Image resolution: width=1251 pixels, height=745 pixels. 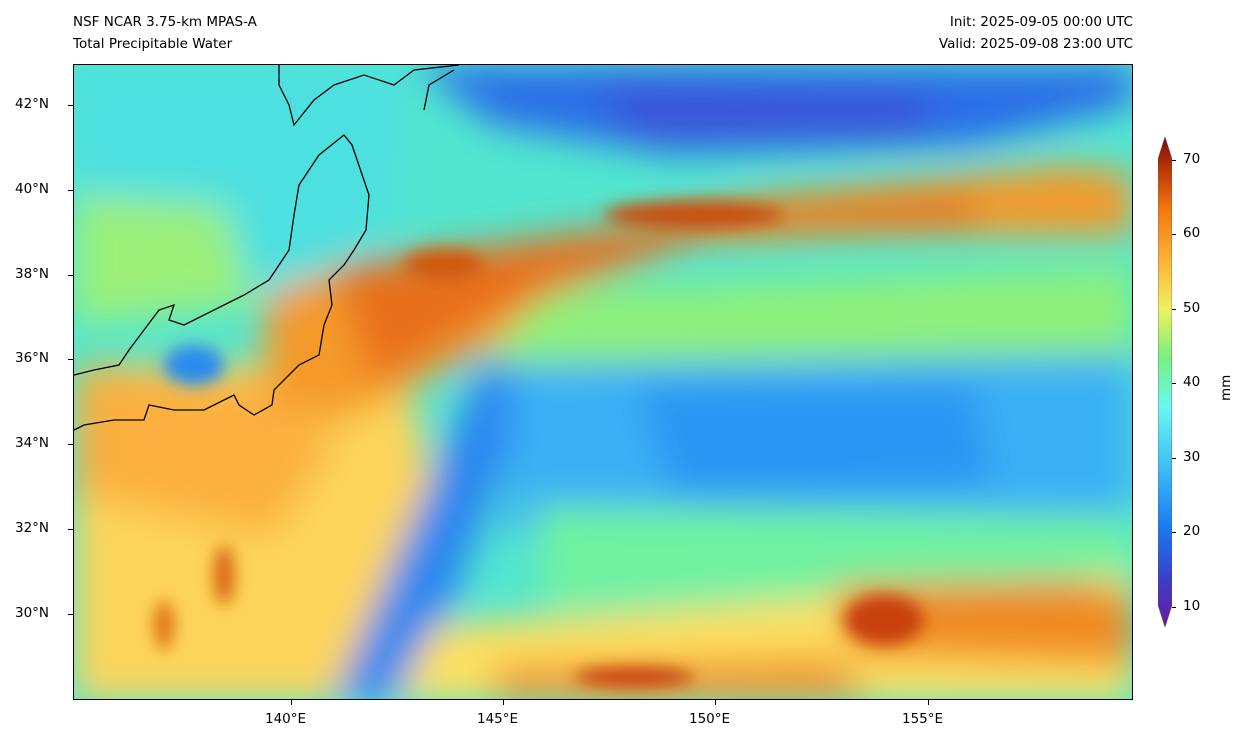 What do you see at coordinates (710, 719) in the screenshot?
I see `lon-label: 150°E` at bounding box center [710, 719].